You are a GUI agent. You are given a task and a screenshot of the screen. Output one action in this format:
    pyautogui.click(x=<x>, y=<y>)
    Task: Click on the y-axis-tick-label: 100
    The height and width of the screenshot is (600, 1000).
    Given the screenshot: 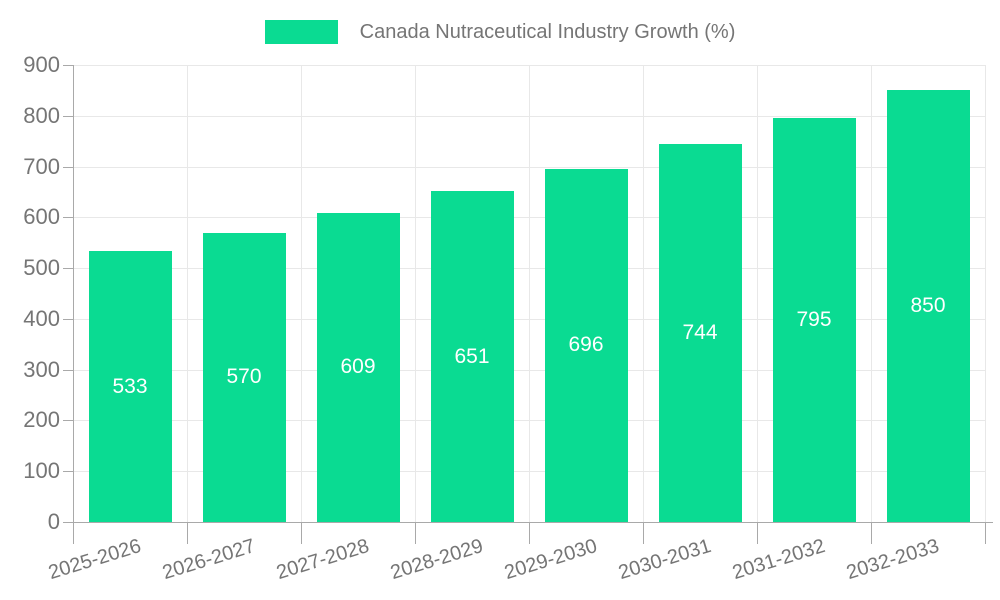 What is the action you would take?
    pyautogui.click(x=41, y=471)
    